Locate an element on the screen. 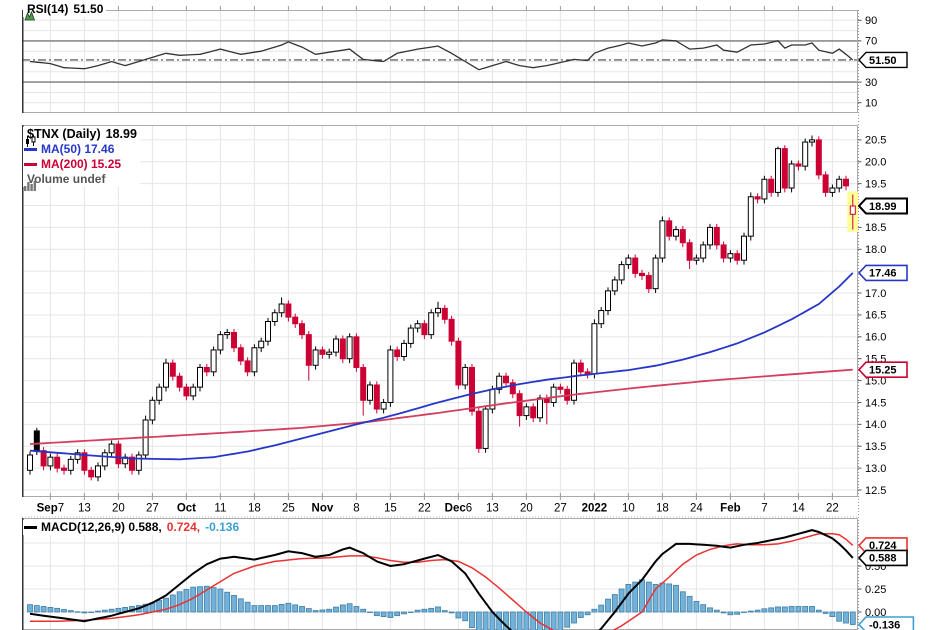  axis-tick-label: 0.00 is located at coordinates (875, 613).